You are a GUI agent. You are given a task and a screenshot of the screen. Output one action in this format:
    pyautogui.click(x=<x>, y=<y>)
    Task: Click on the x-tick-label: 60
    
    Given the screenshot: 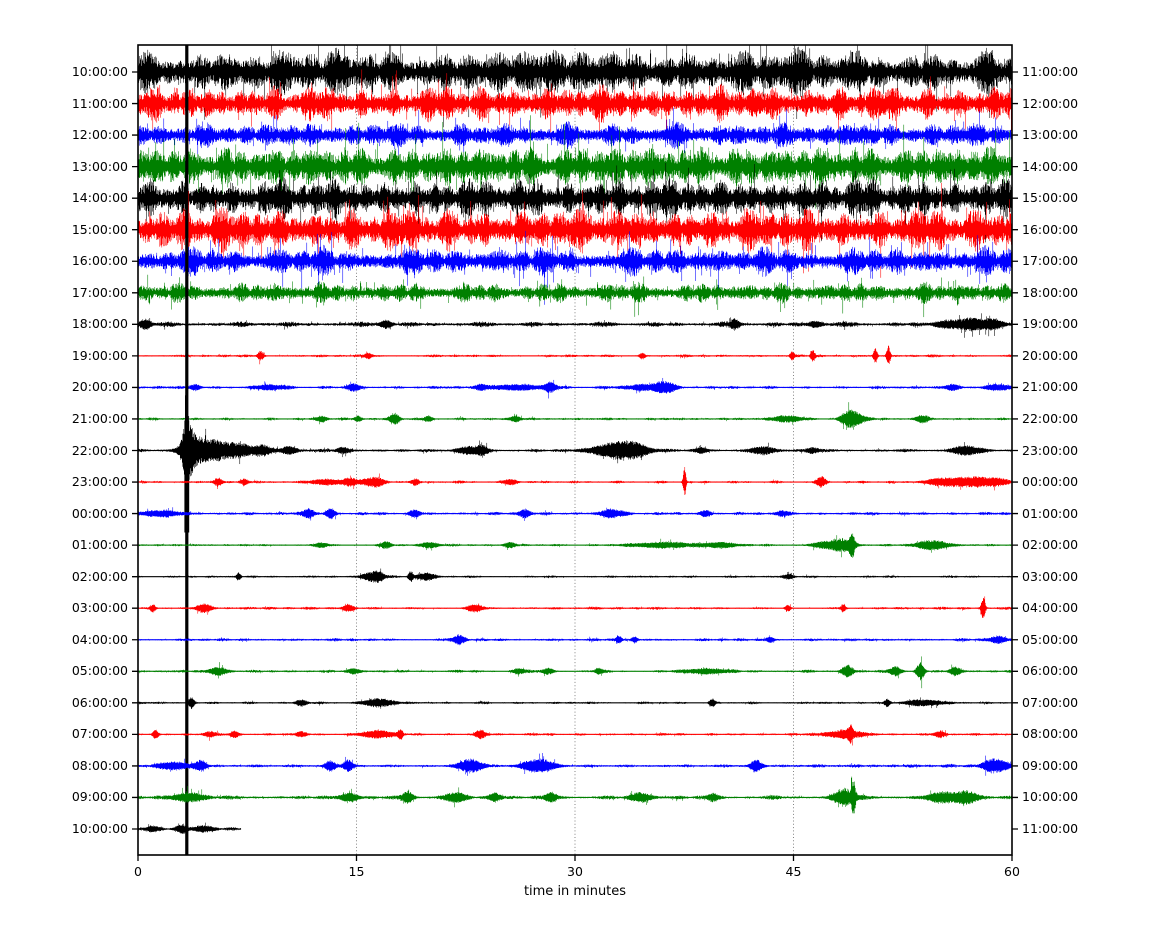 What is the action you would take?
    pyautogui.click(x=1012, y=871)
    